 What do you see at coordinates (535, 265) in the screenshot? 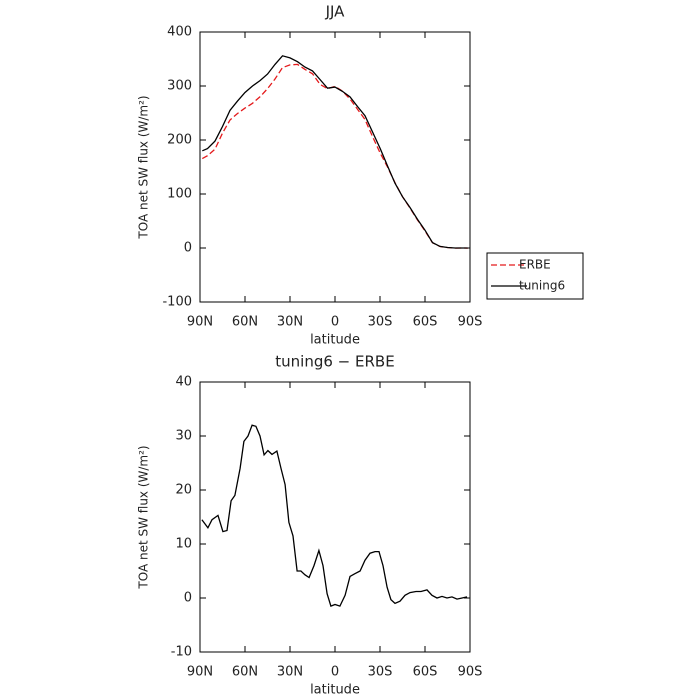
I see `legend-label: ERBE` at bounding box center [535, 265].